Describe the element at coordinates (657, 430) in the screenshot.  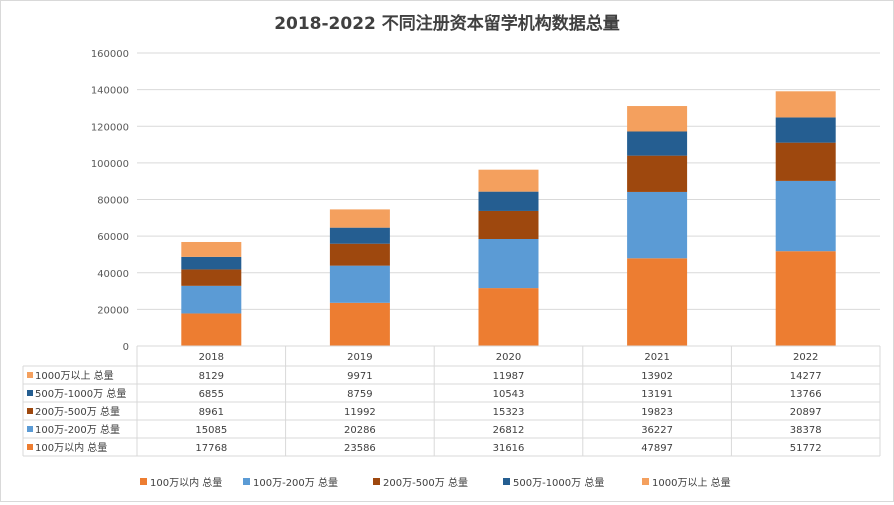
I see `table-value: 36227` at that location.